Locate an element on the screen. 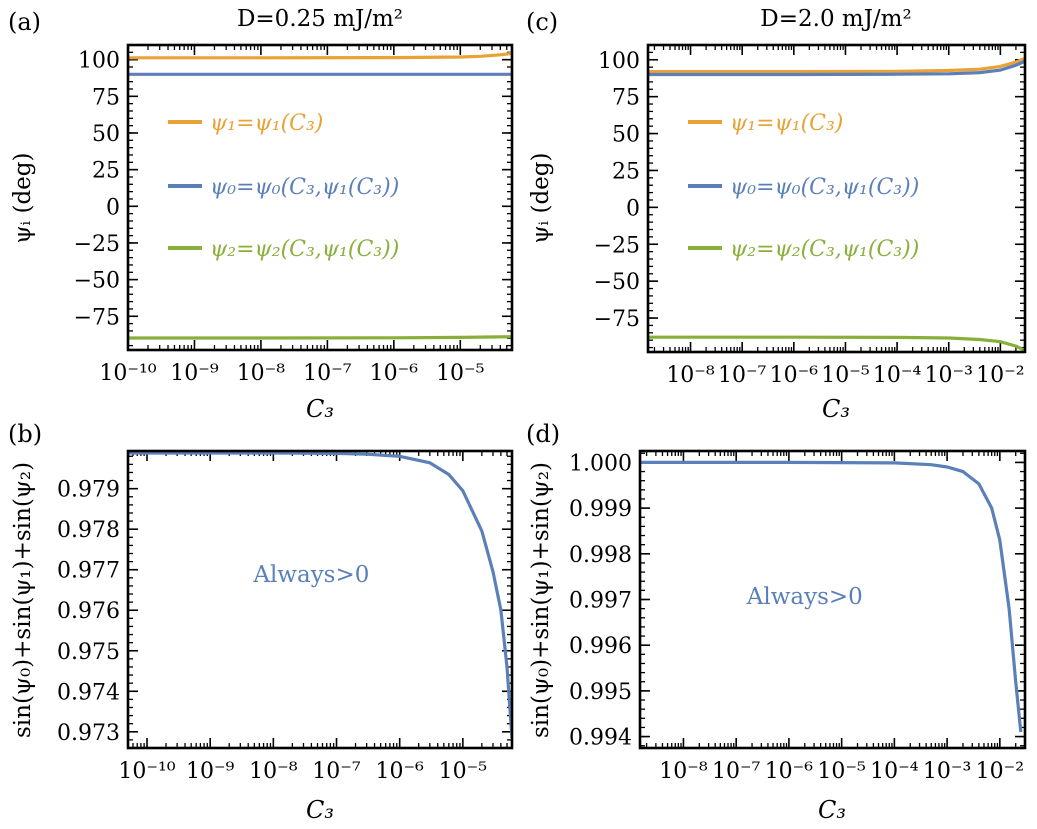 The height and width of the screenshot is (829, 1037). y-tick-label: 0.995 is located at coordinates (600, 692).